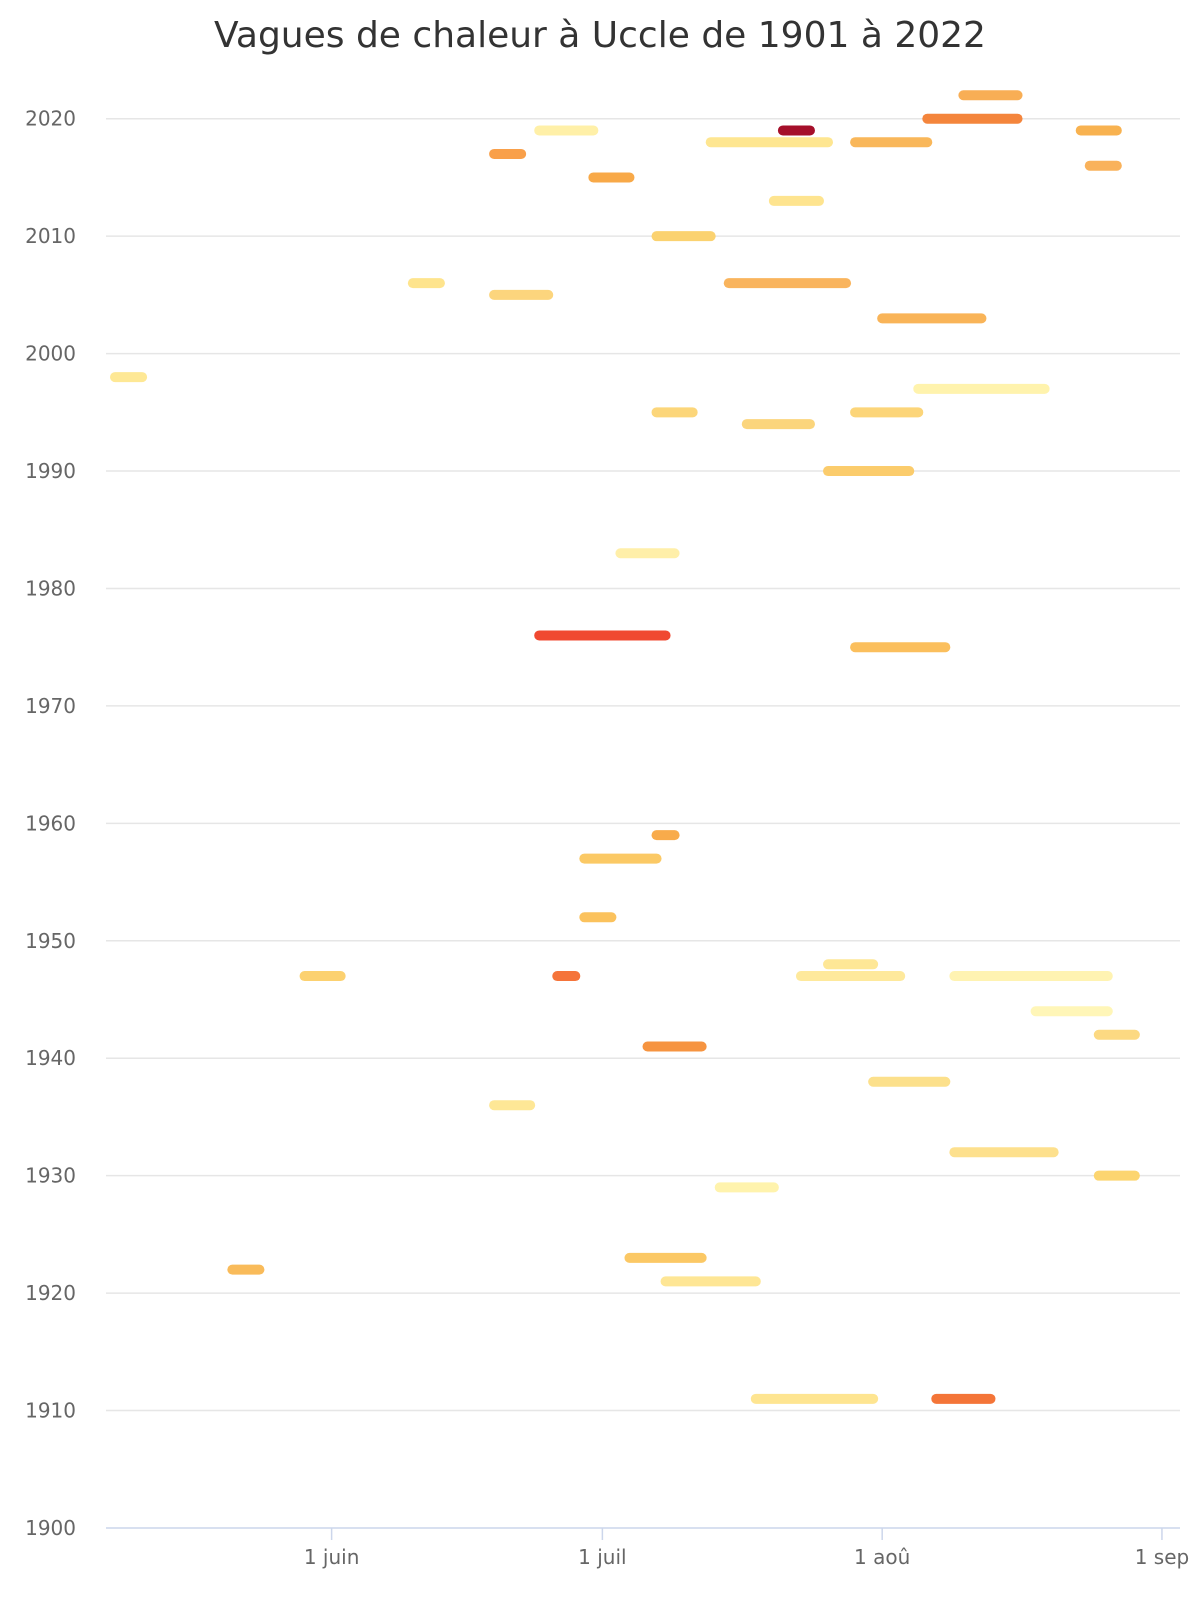 This screenshot has height=1600, width=1200. I want to click on x-tick-label: 1 sep, so click(1162, 1557).